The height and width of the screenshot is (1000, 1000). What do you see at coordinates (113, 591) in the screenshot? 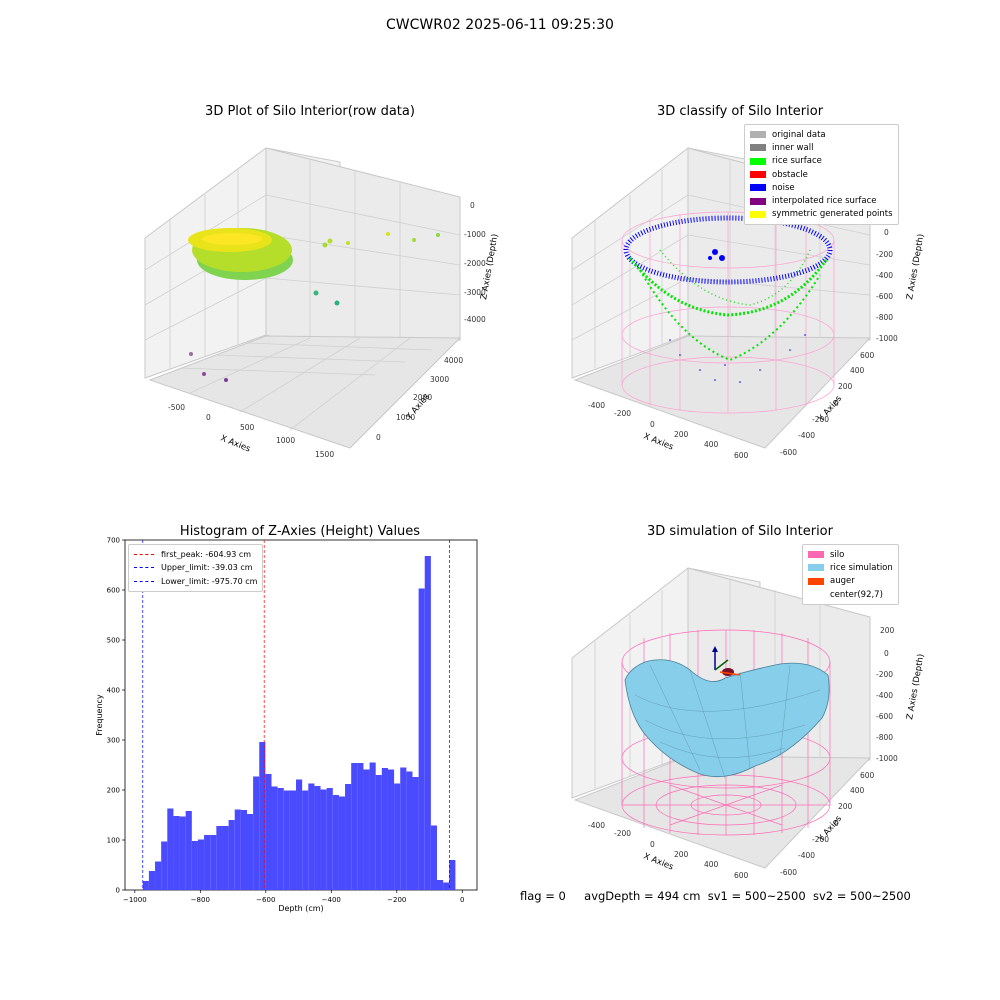
I see `y-tick-label: 600` at bounding box center [113, 591].